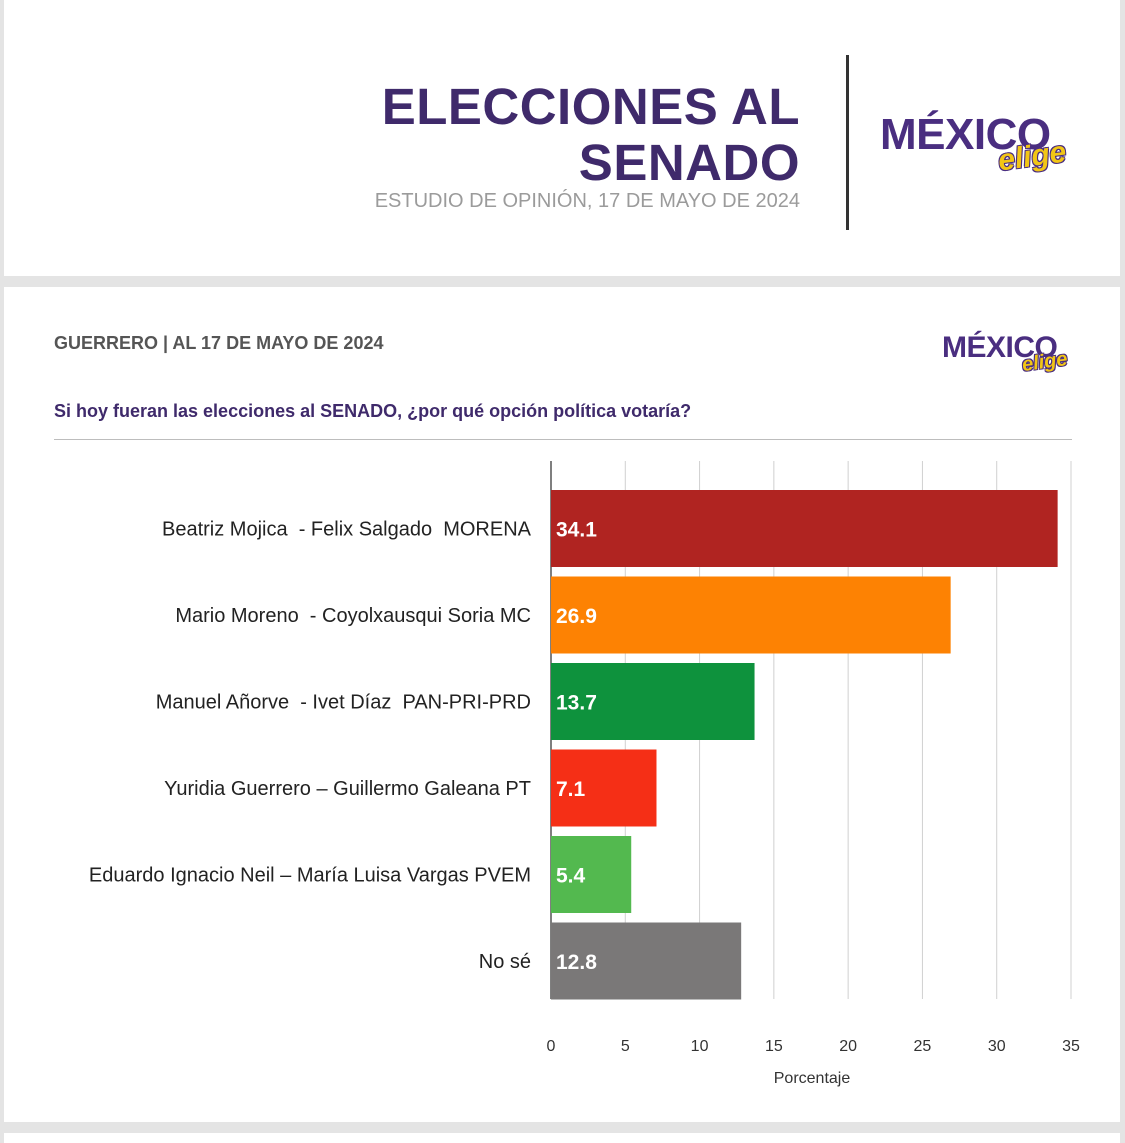 The height and width of the screenshot is (1143, 1125). Describe the element at coordinates (774, 1046) in the screenshot. I see `x-tick-label: 15` at that location.